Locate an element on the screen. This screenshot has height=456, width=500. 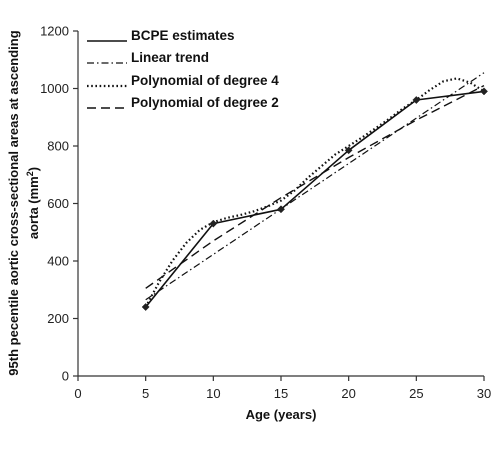
legend-label-1: Linear trend is located at coordinates (170, 57).